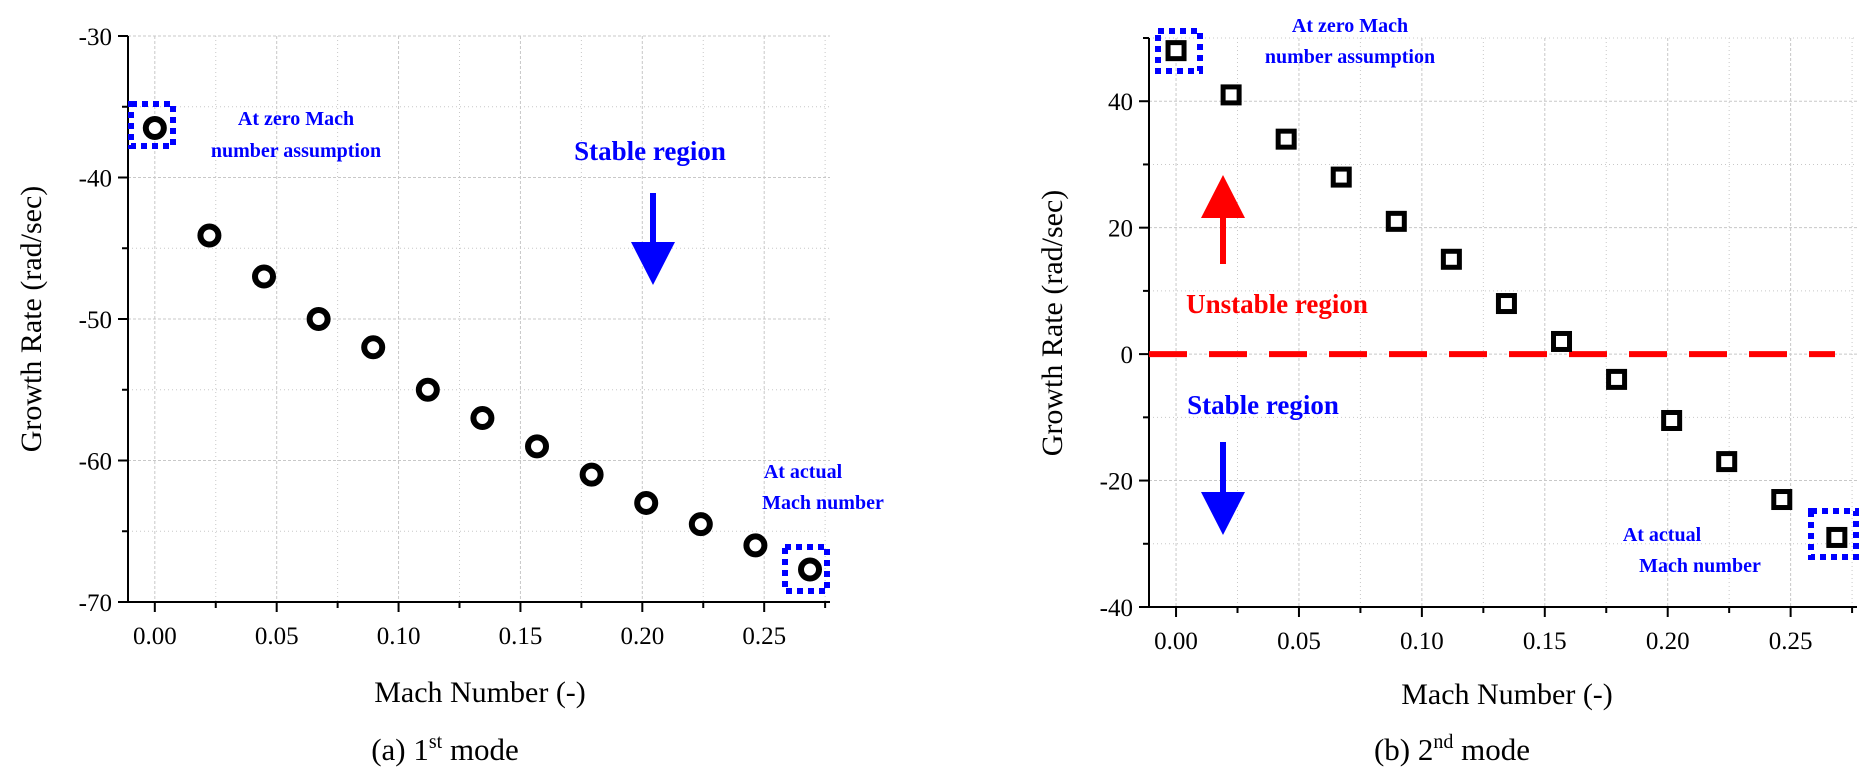 Image resolution: width=1873 pixels, height=782 pixels. I want to click on panel-a-zero-mach-highlight, so click(152, 125).